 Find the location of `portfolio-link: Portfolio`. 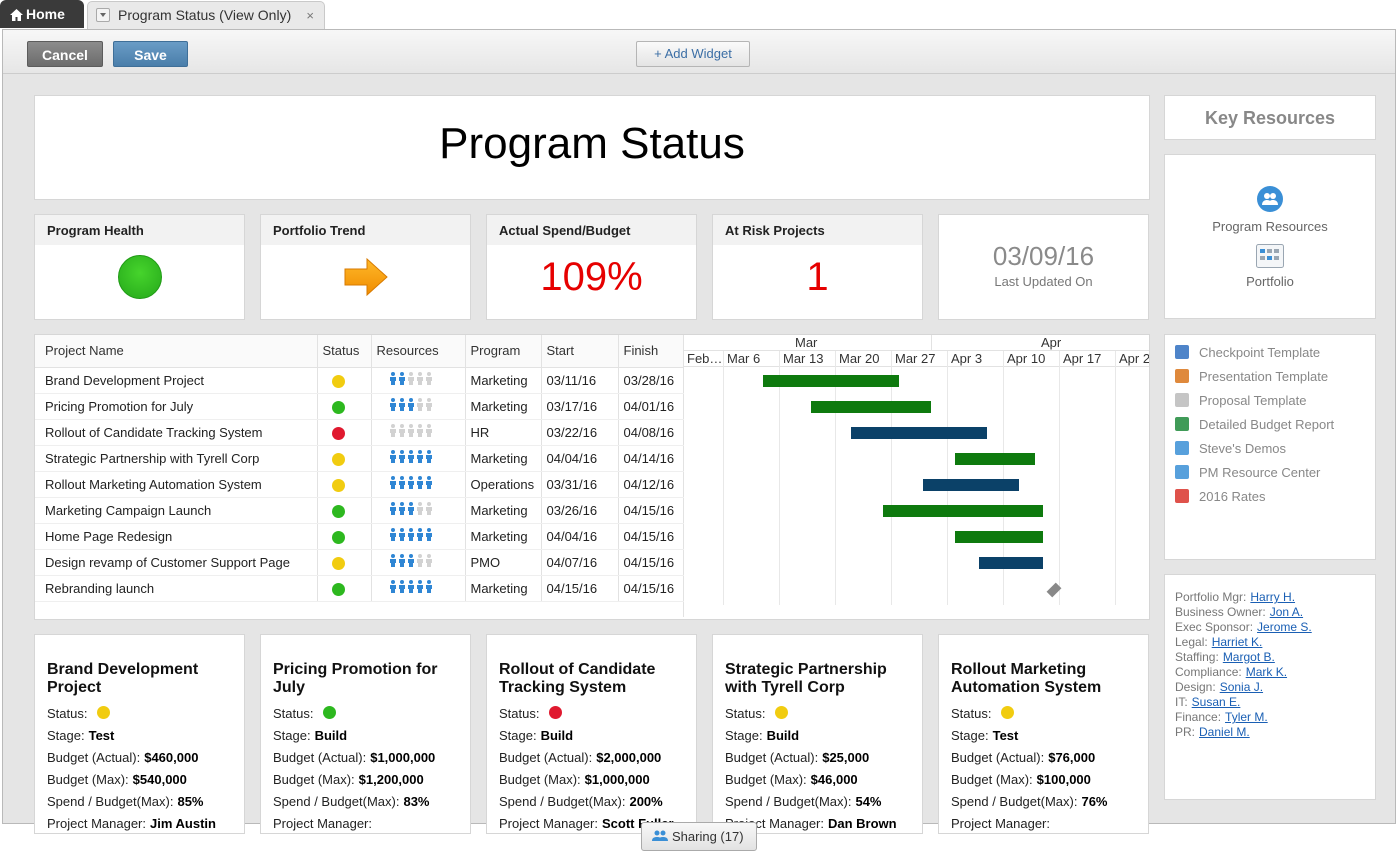

portfolio-link: Portfolio is located at coordinates (1270, 266).